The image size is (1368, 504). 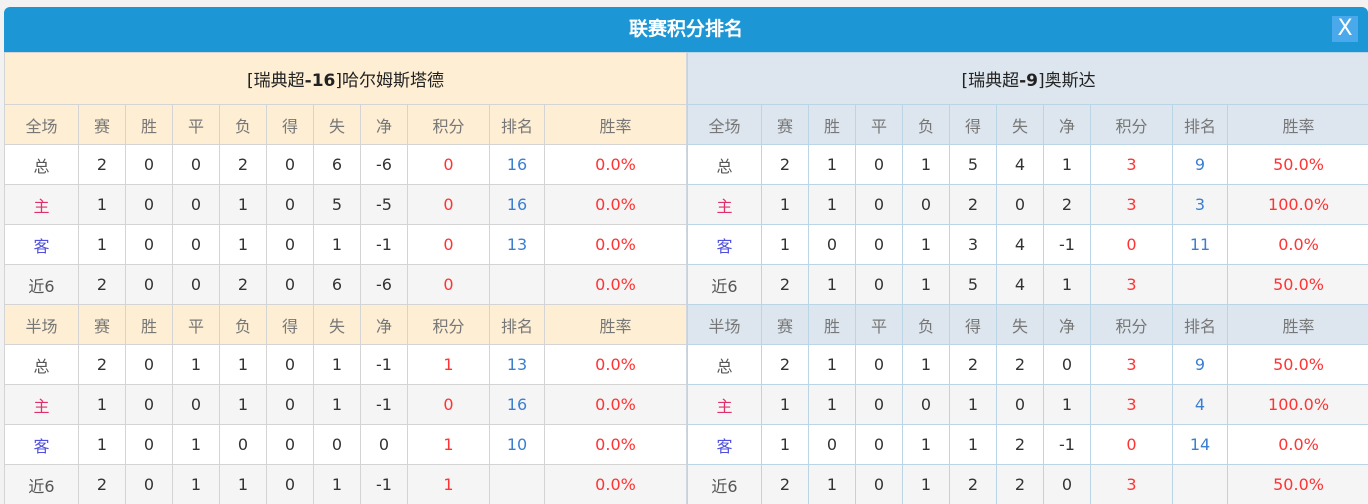 What do you see at coordinates (1027, 124) in the screenshot?
I see `header-row: 全场赛胜平负得失净积分 排名 胜率` at bounding box center [1027, 124].